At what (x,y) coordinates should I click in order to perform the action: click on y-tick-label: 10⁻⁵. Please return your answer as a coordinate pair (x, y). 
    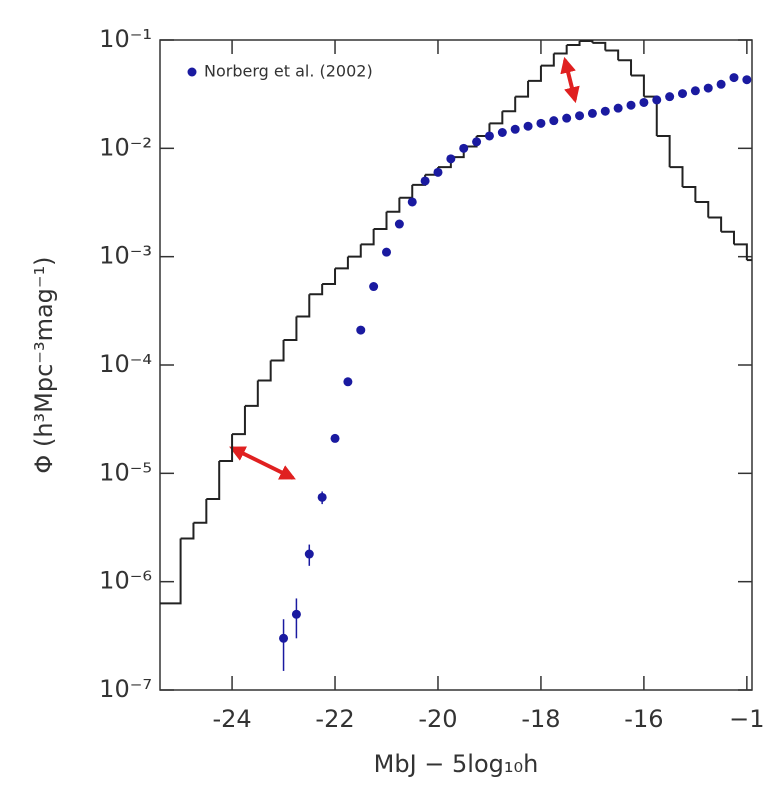
    Looking at the image, I should click on (125, 472).